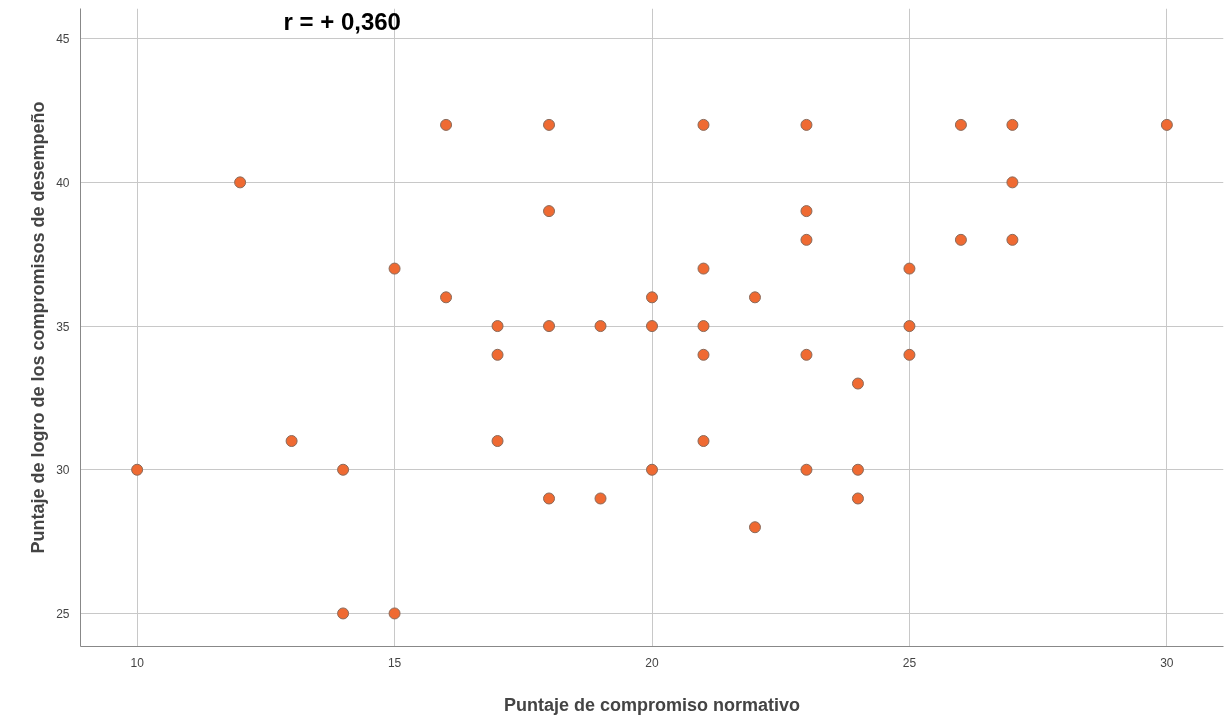 Image resolution: width=1225 pixels, height=721 pixels. What do you see at coordinates (63, 326) in the screenshot?
I see `y-tick-label: 35` at bounding box center [63, 326].